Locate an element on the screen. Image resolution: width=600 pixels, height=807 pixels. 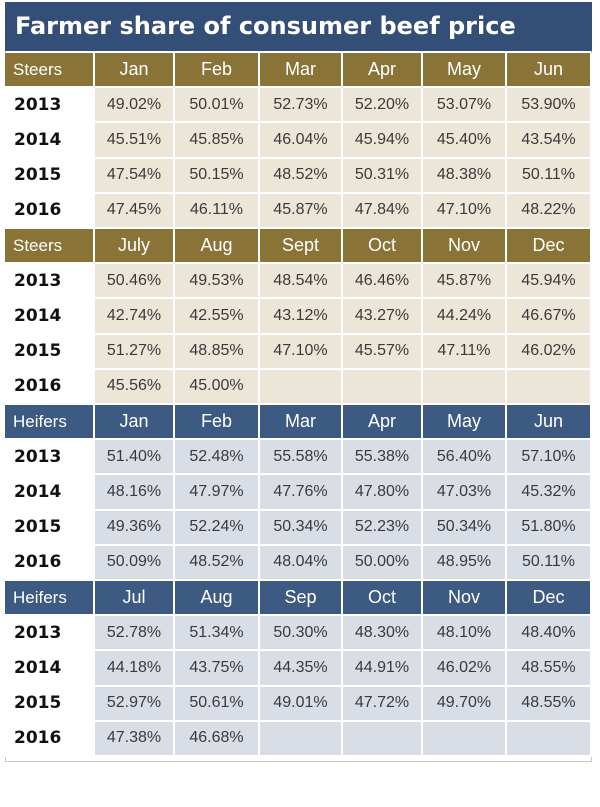
table-cell: 45.56% is located at coordinates (135, 387).